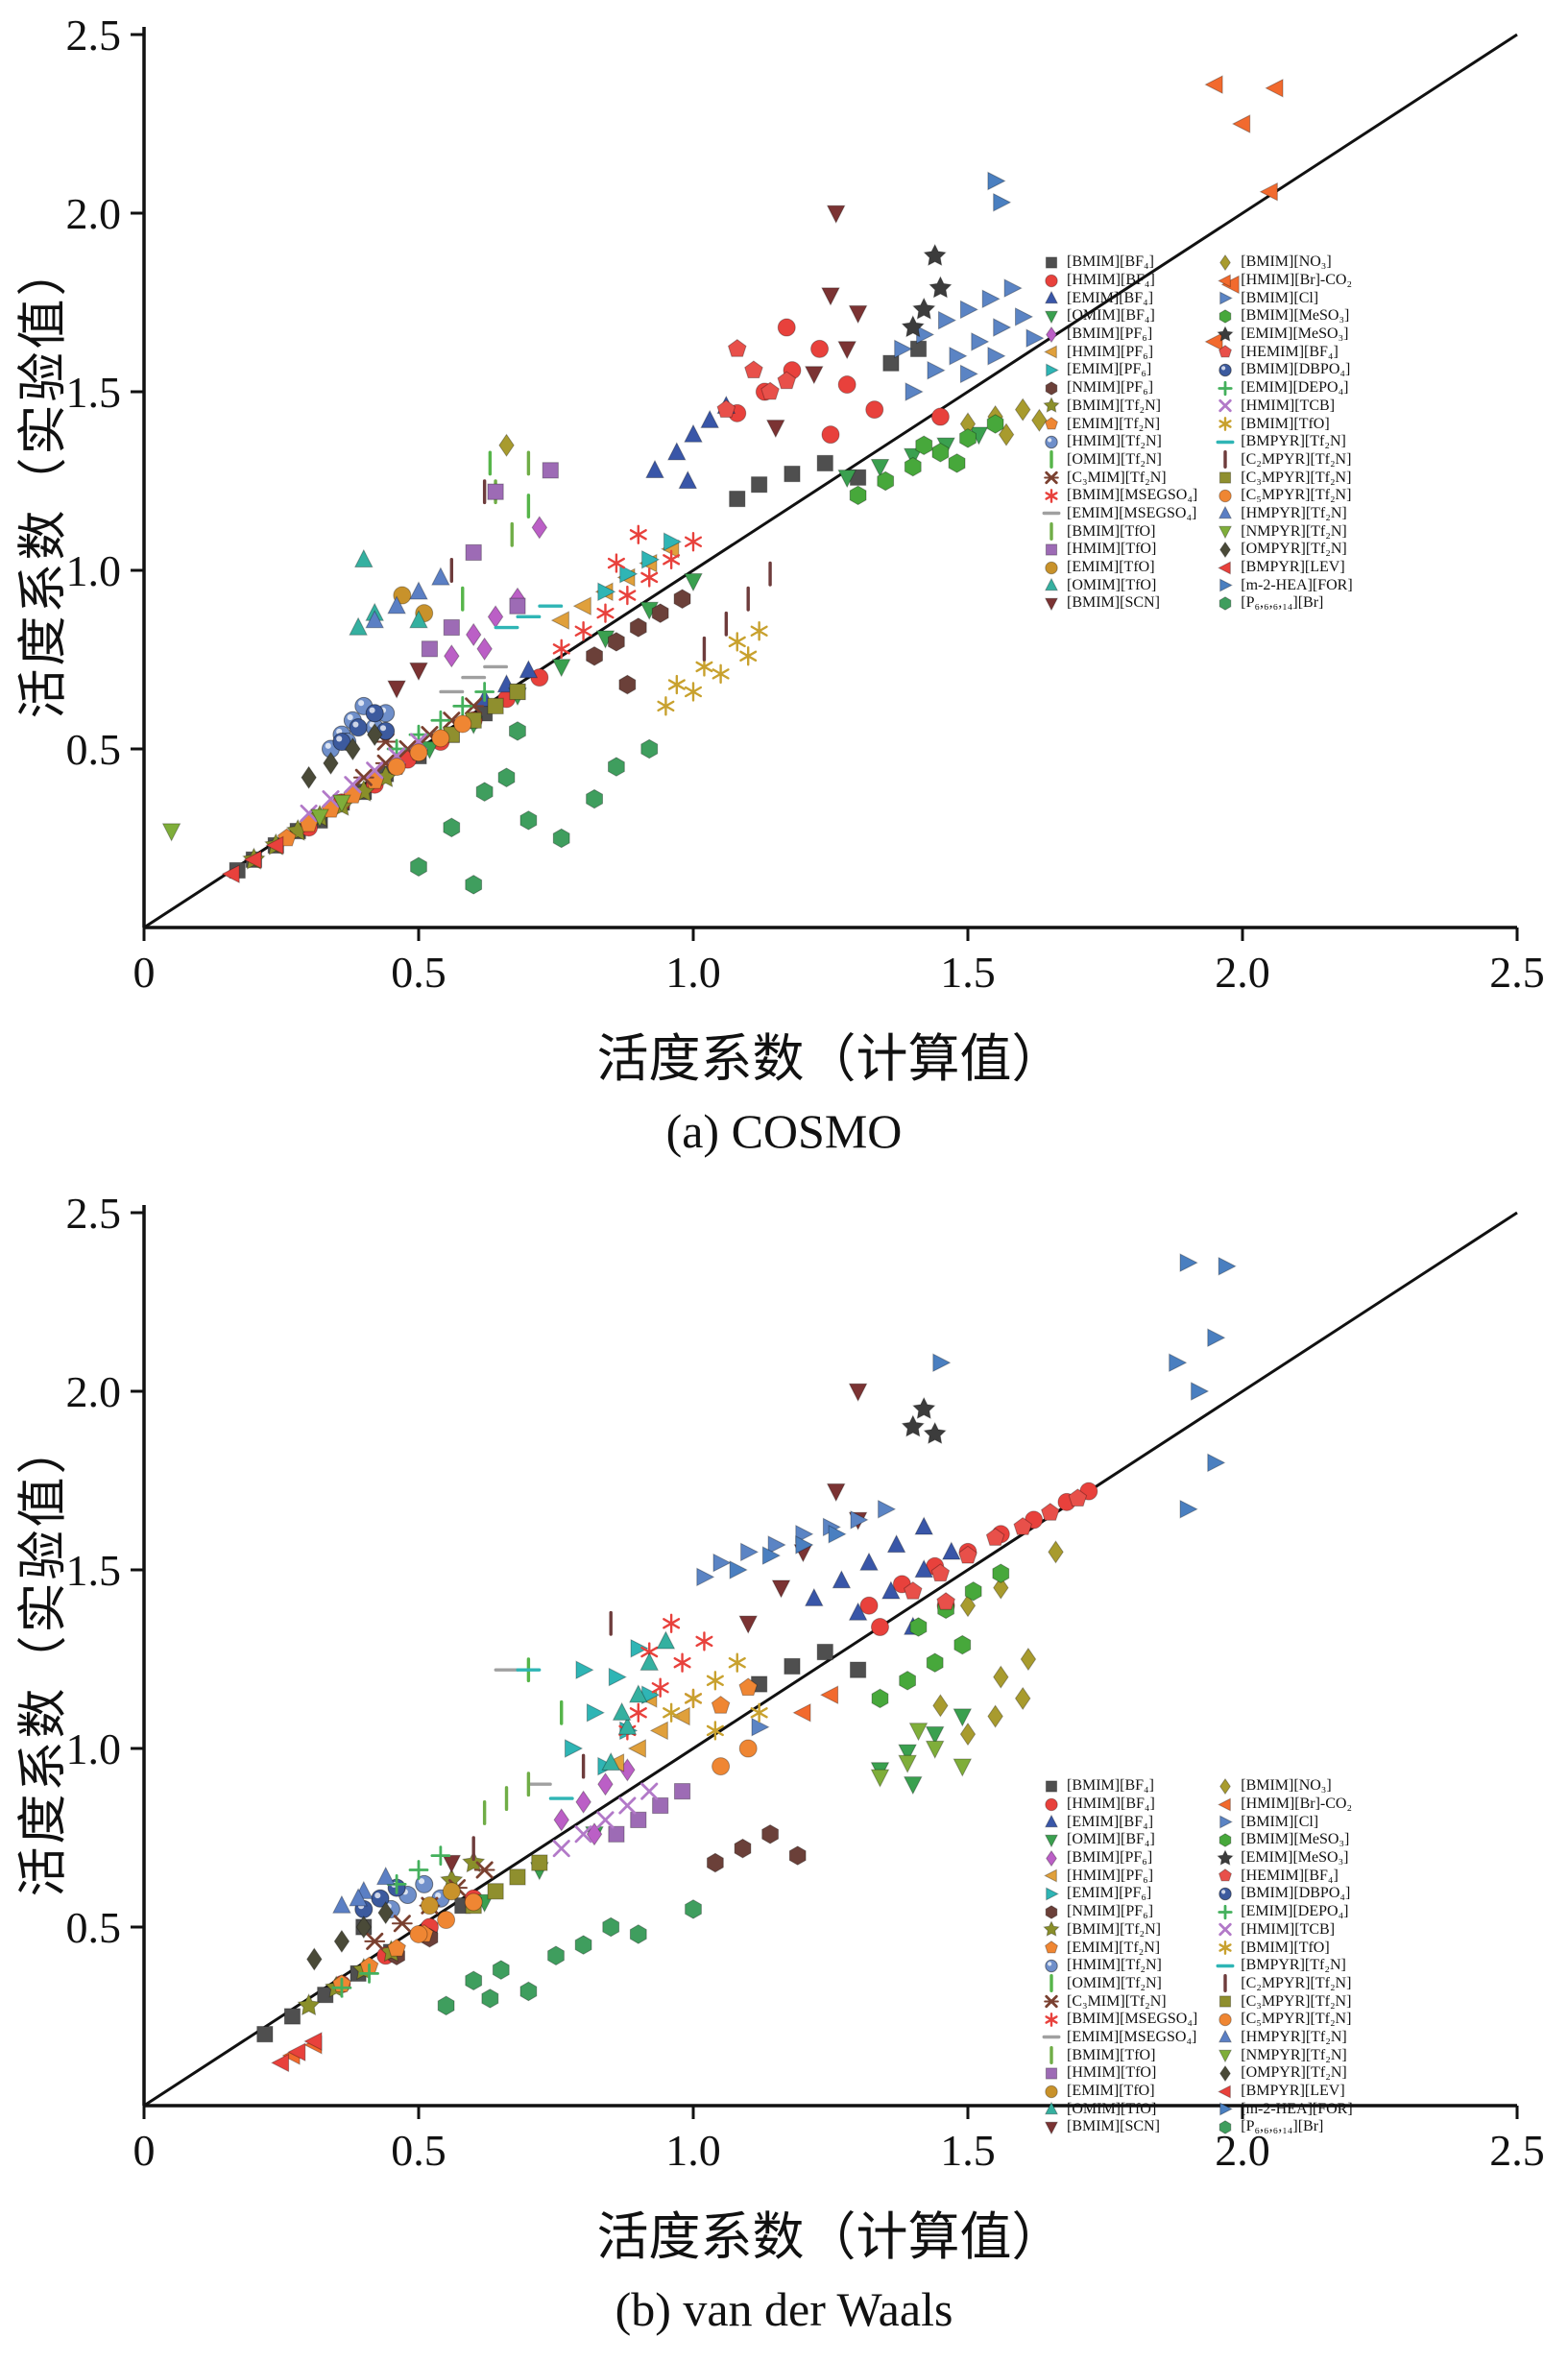 The width and height of the screenshot is (1568, 2362). What do you see at coordinates (830, 1059) in the screenshot?
I see `x-axis-label: 活度系数（计算值）` at bounding box center [830, 1059].